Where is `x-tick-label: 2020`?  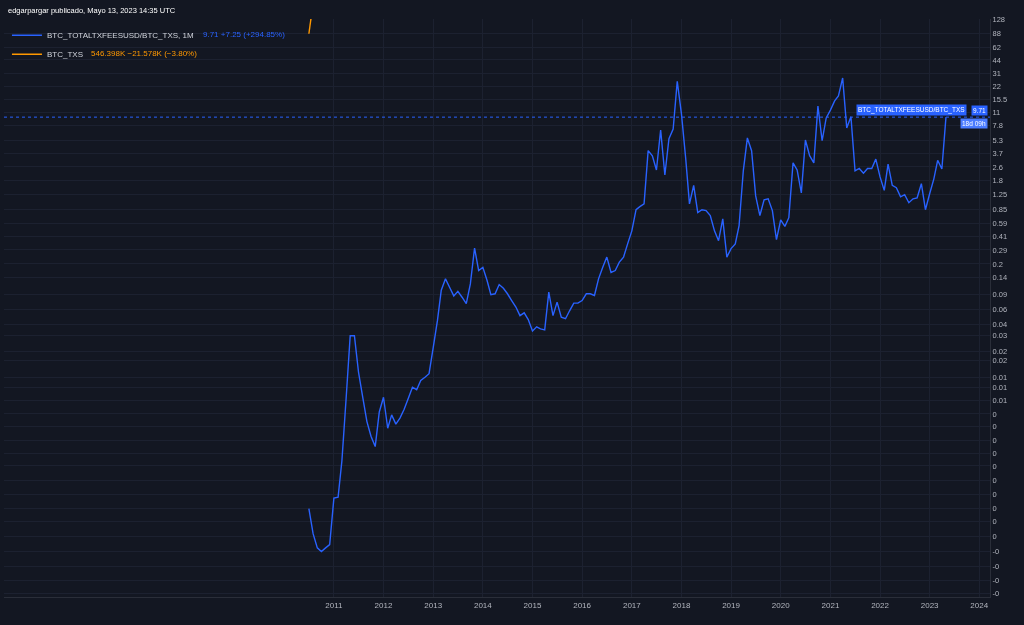
x-tick-label: 2020 is located at coordinates (781, 605).